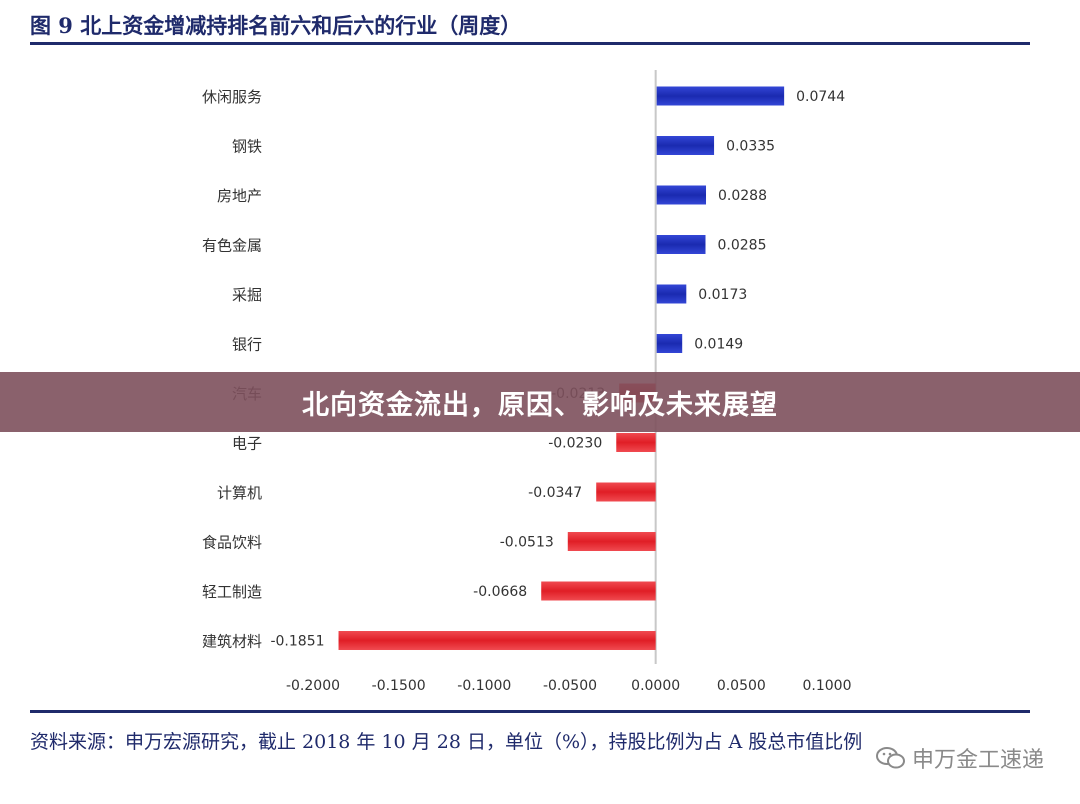 Image resolution: width=1080 pixels, height=804 pixels. I want to click on data-label: 0.0744, so click(820, 97).